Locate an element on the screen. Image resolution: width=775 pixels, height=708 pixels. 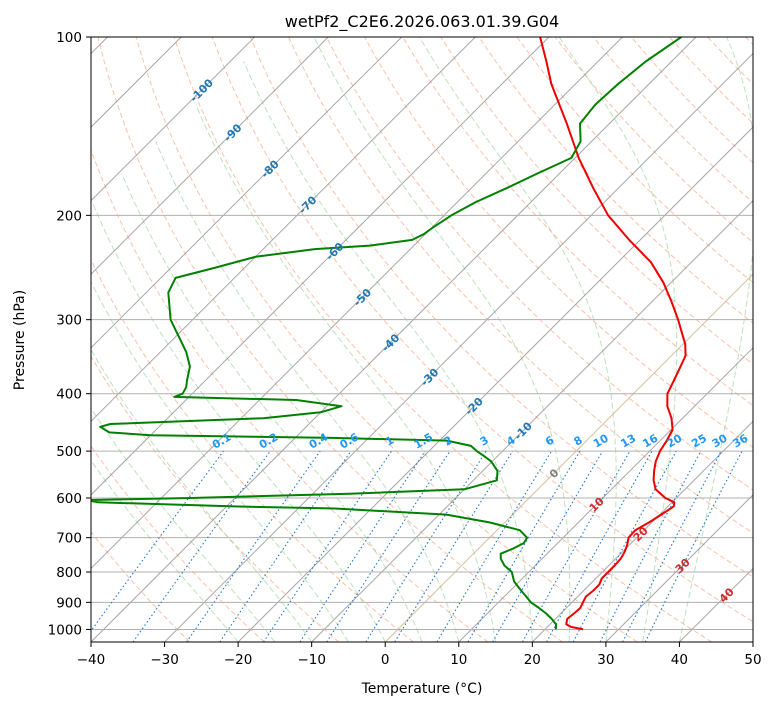
x-tick-label: −40 is located at coordinates (91, 660).